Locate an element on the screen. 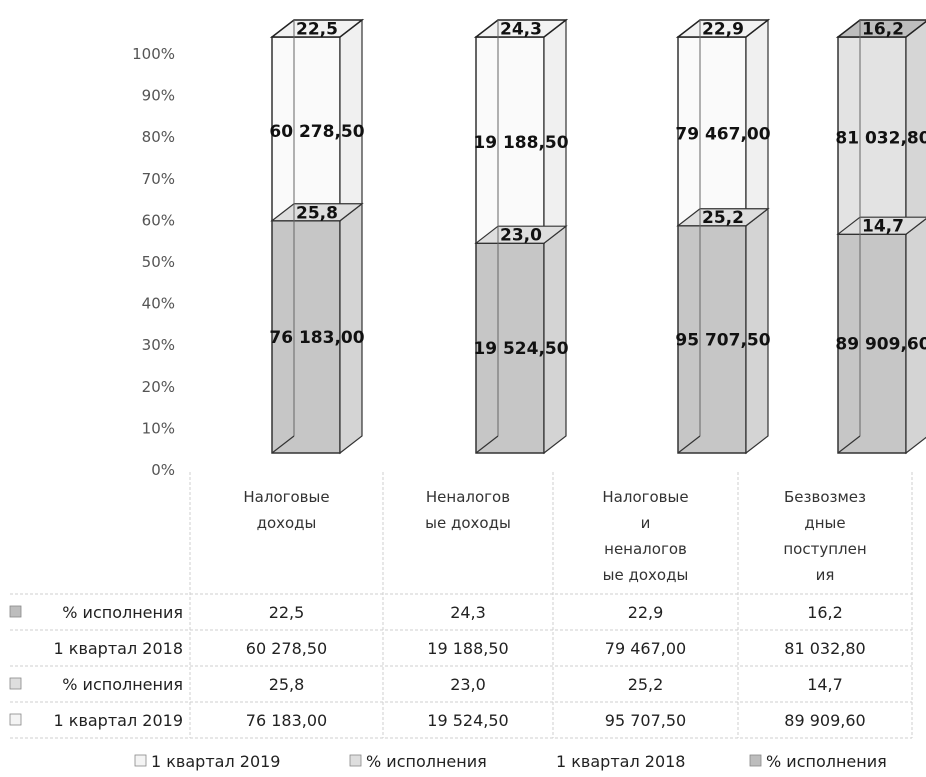 The height and width of the screenshot is (777, 926). data-label-2019: 89 909,60 is located at coordinates (880, 345).